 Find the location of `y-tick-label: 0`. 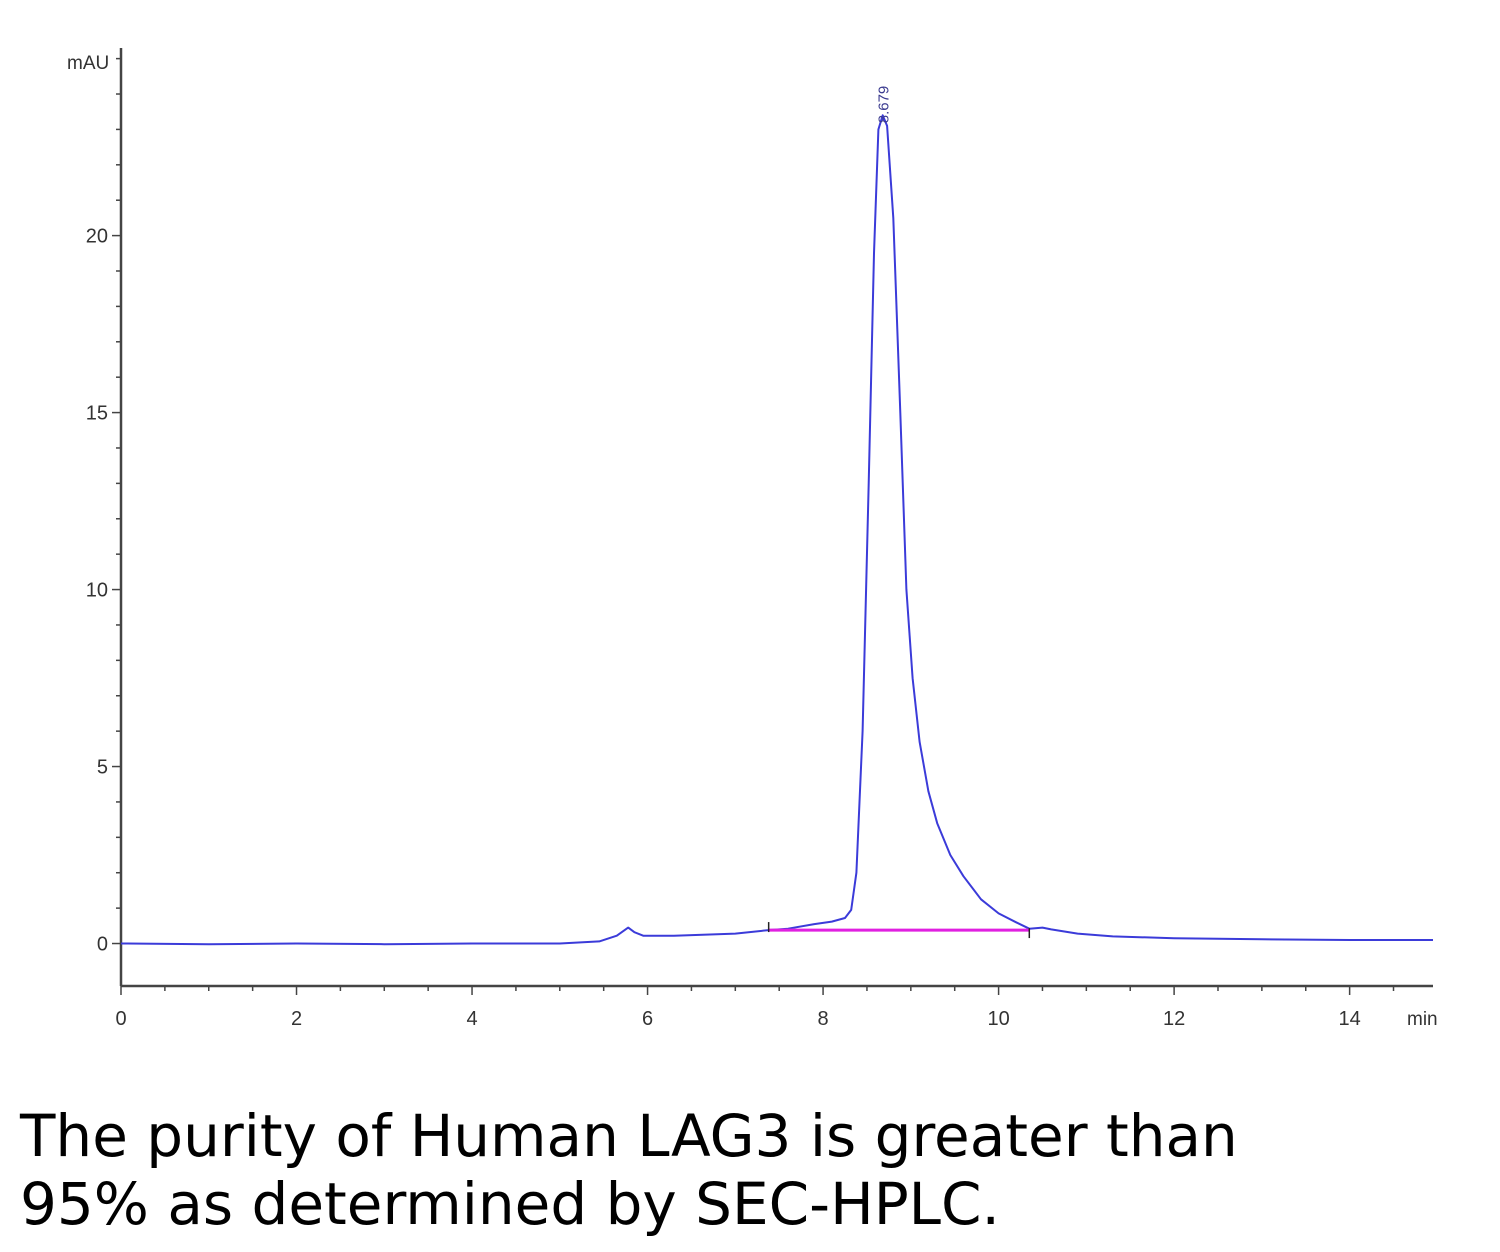

y-tick-label: 0 is located at coordinates (102, 945).